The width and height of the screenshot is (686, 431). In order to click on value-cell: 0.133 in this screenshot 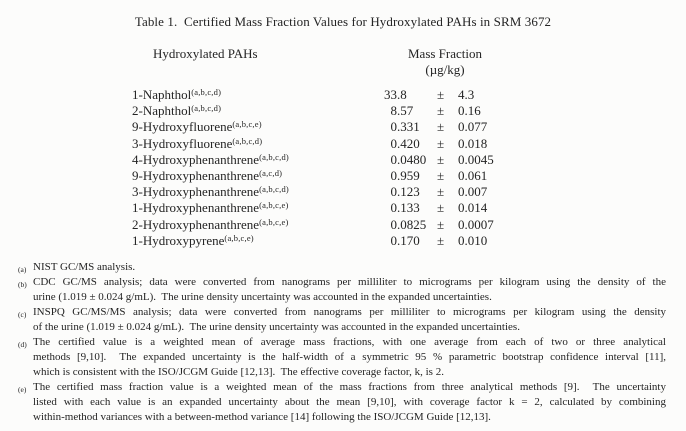, I will do `click(410, 208)`.